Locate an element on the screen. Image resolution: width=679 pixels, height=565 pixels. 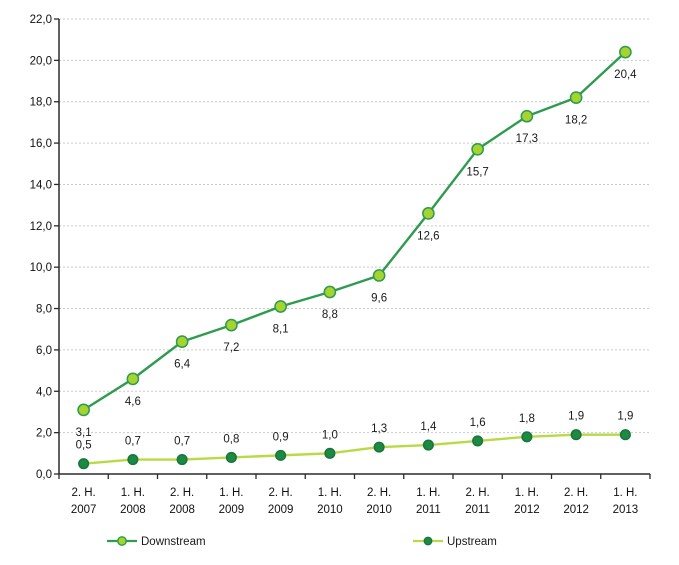
downstream-data-label: 12,6 is located at coordinates (428, 236).